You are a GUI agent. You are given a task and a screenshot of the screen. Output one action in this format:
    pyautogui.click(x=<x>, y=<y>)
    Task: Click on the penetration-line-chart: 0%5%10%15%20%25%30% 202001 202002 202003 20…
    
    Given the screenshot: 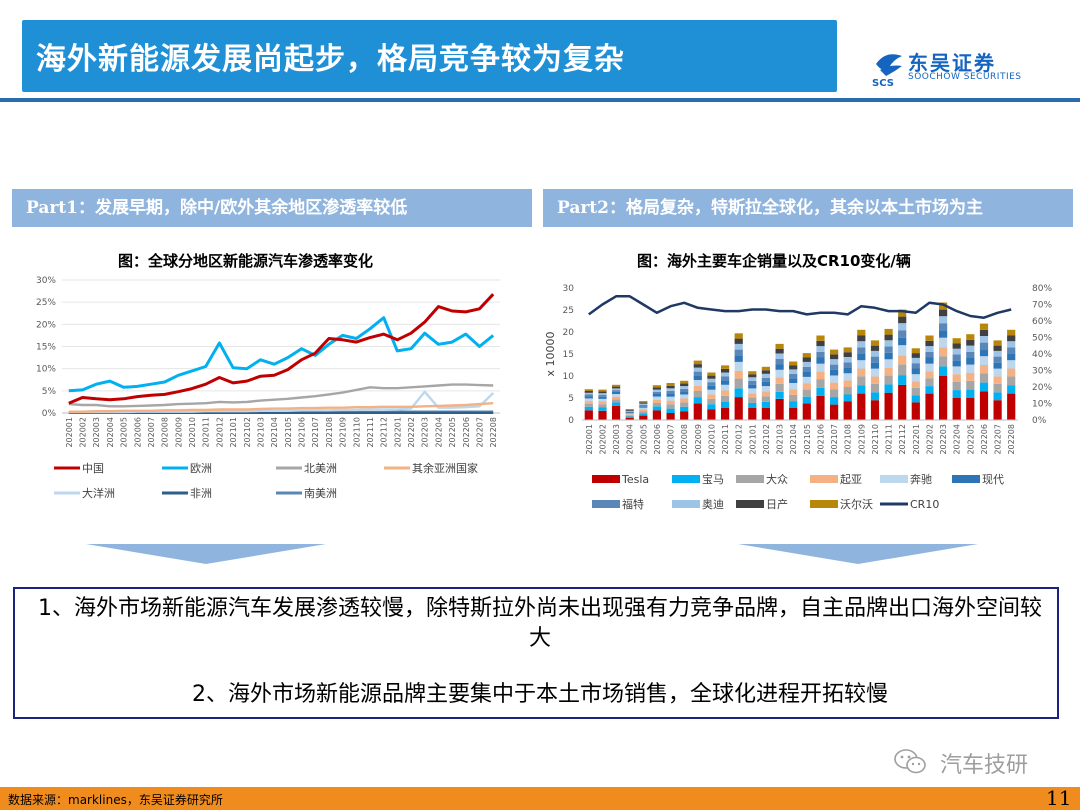 What is the action you would take?
    pyautogui.click(x=268, y=388)
    